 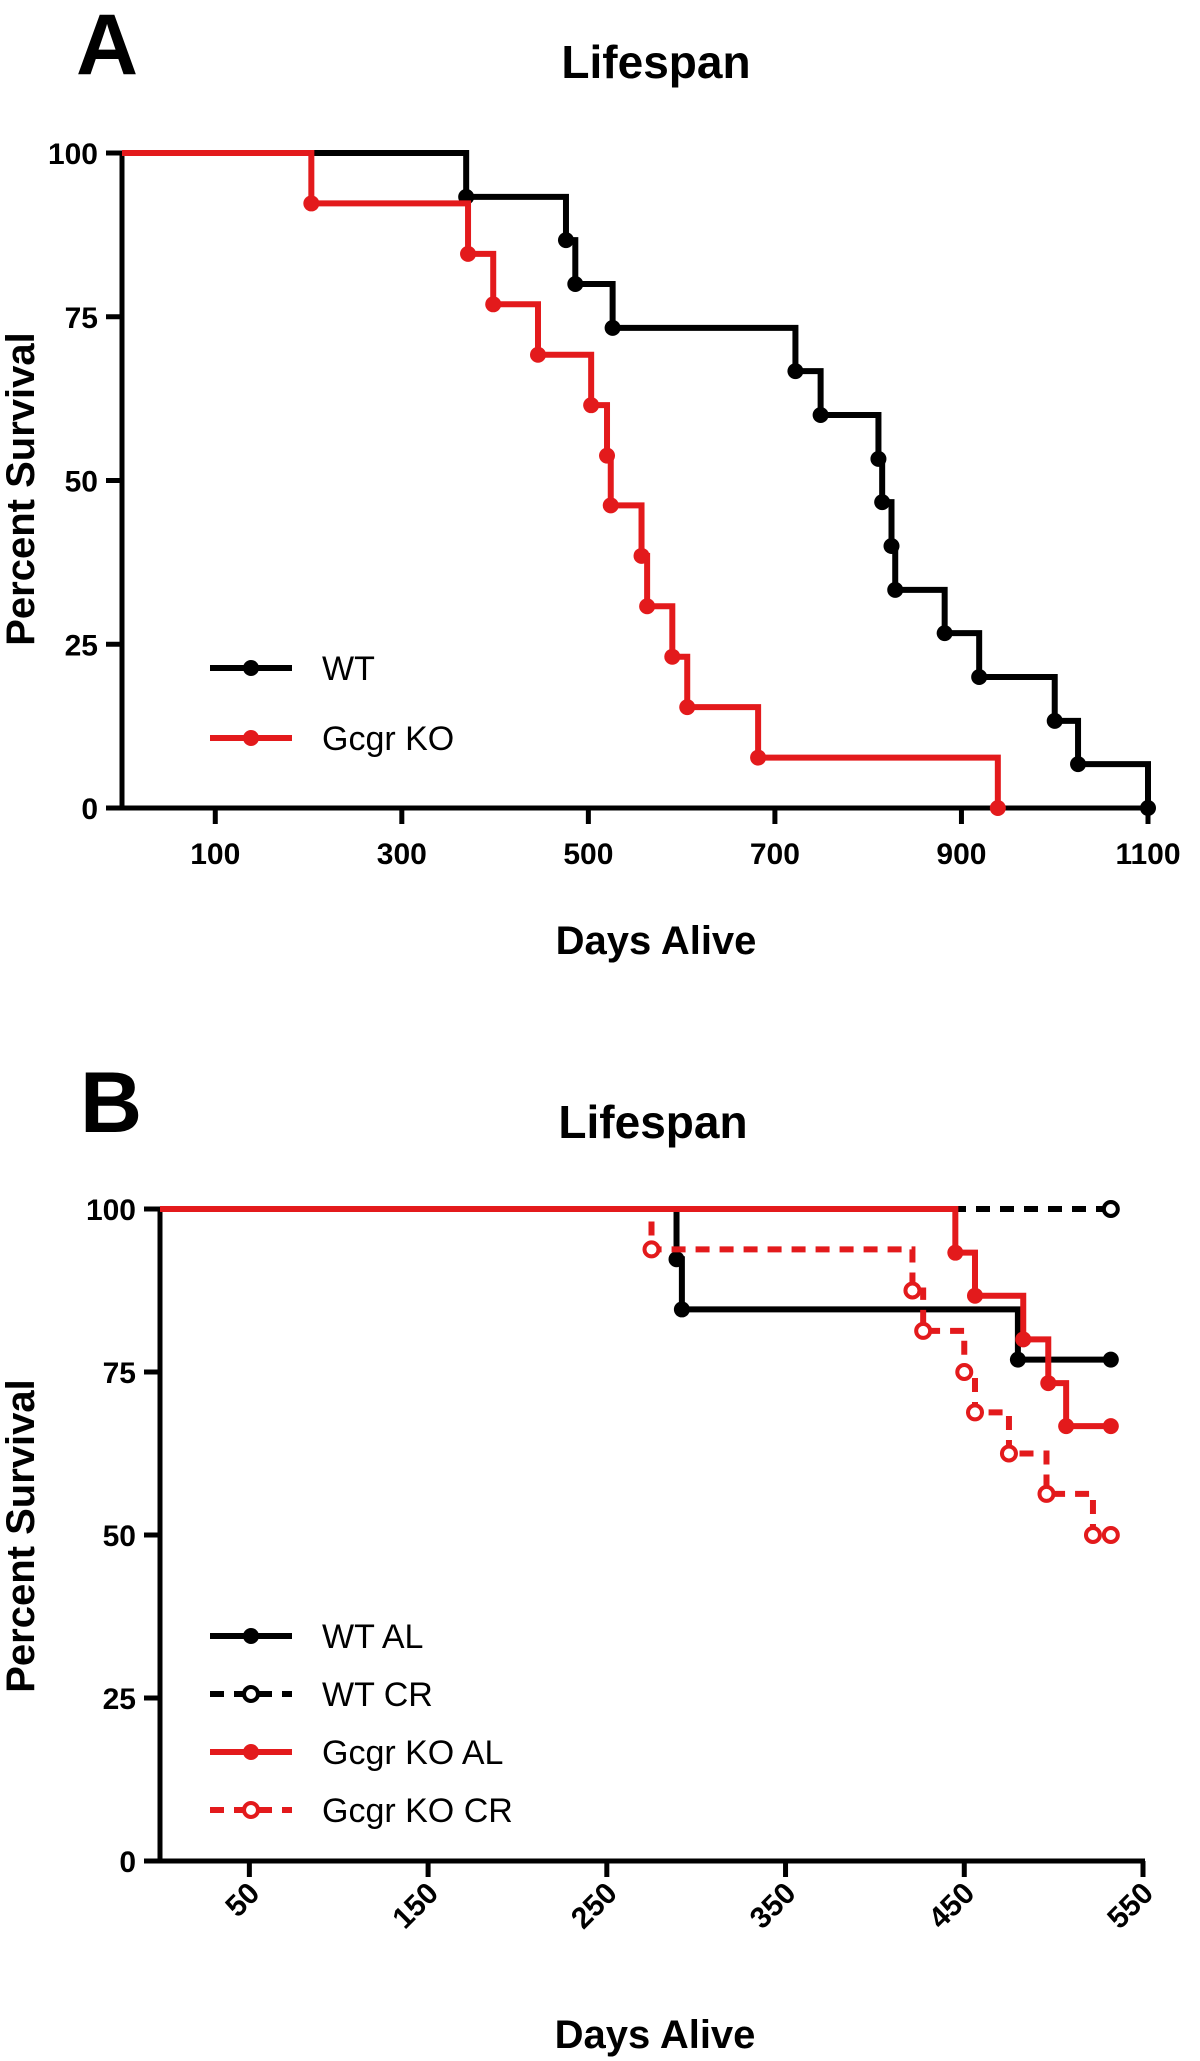 What do you see at coordinates (1110, 1209) in the screenshot?
I see `panel-b-data-point-wt-cr` at bounding box center [1110, 1209].